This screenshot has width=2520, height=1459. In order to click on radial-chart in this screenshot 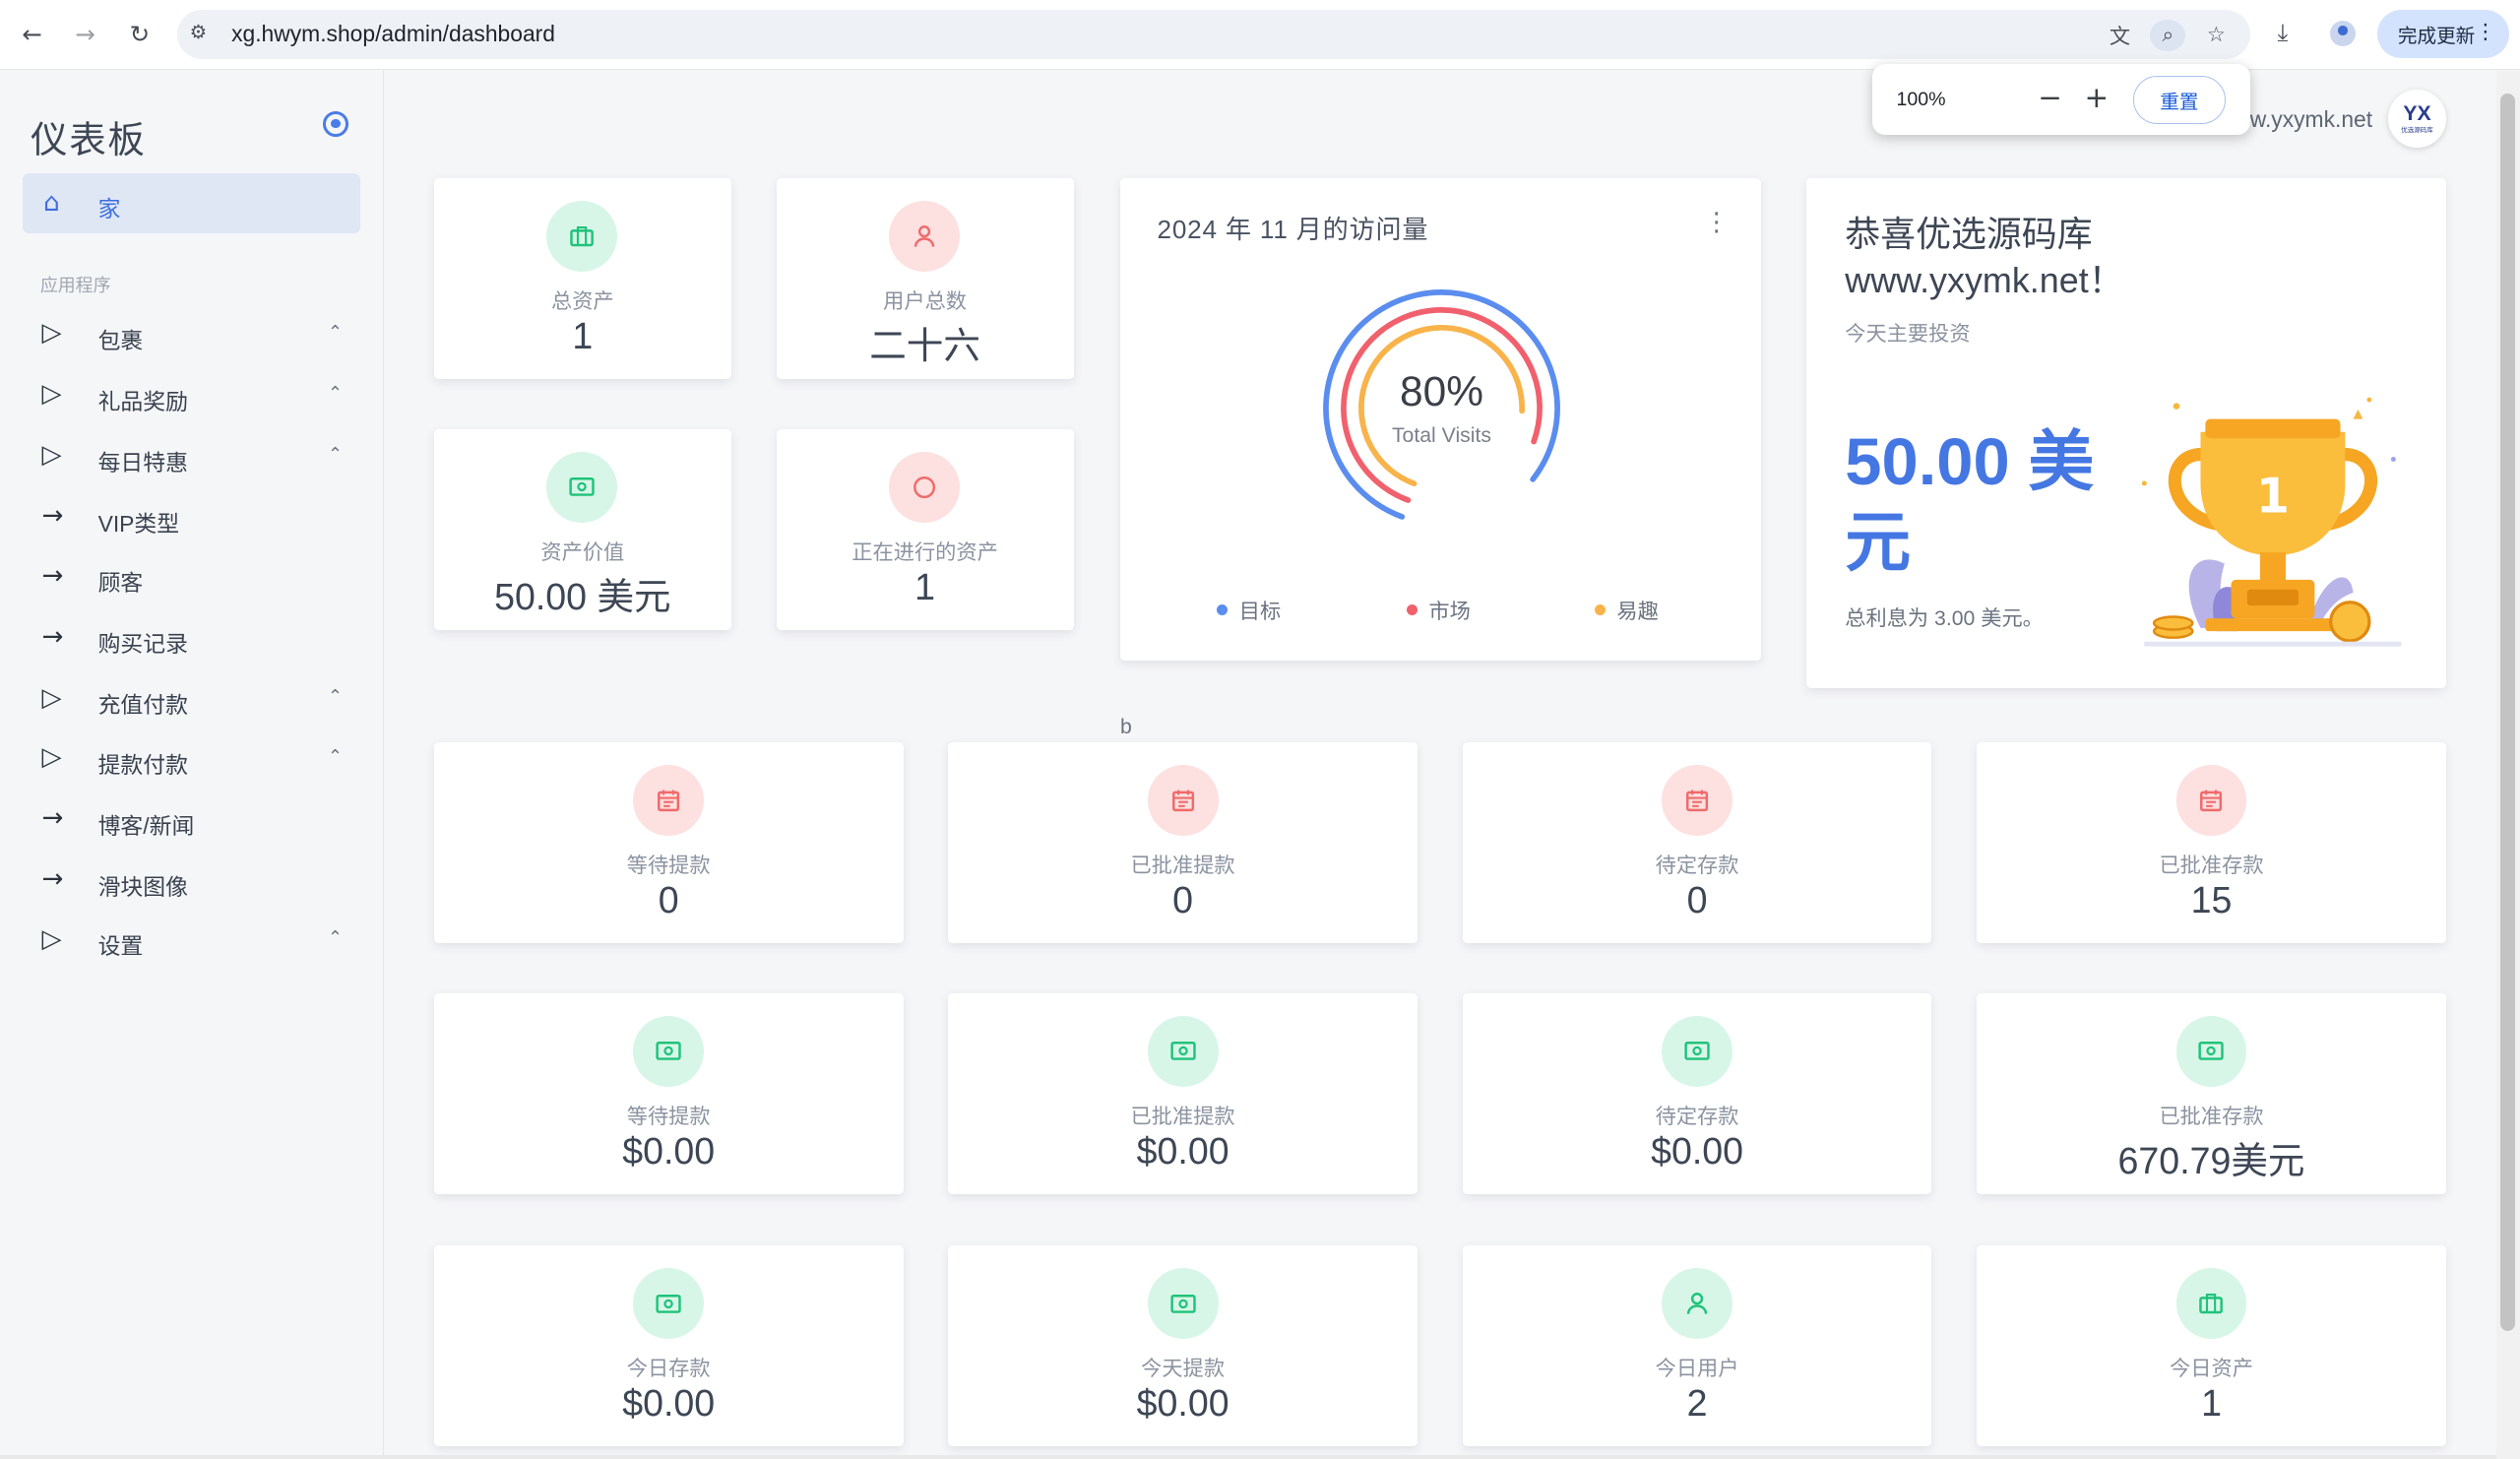, I will do `click(1441, 405)`.